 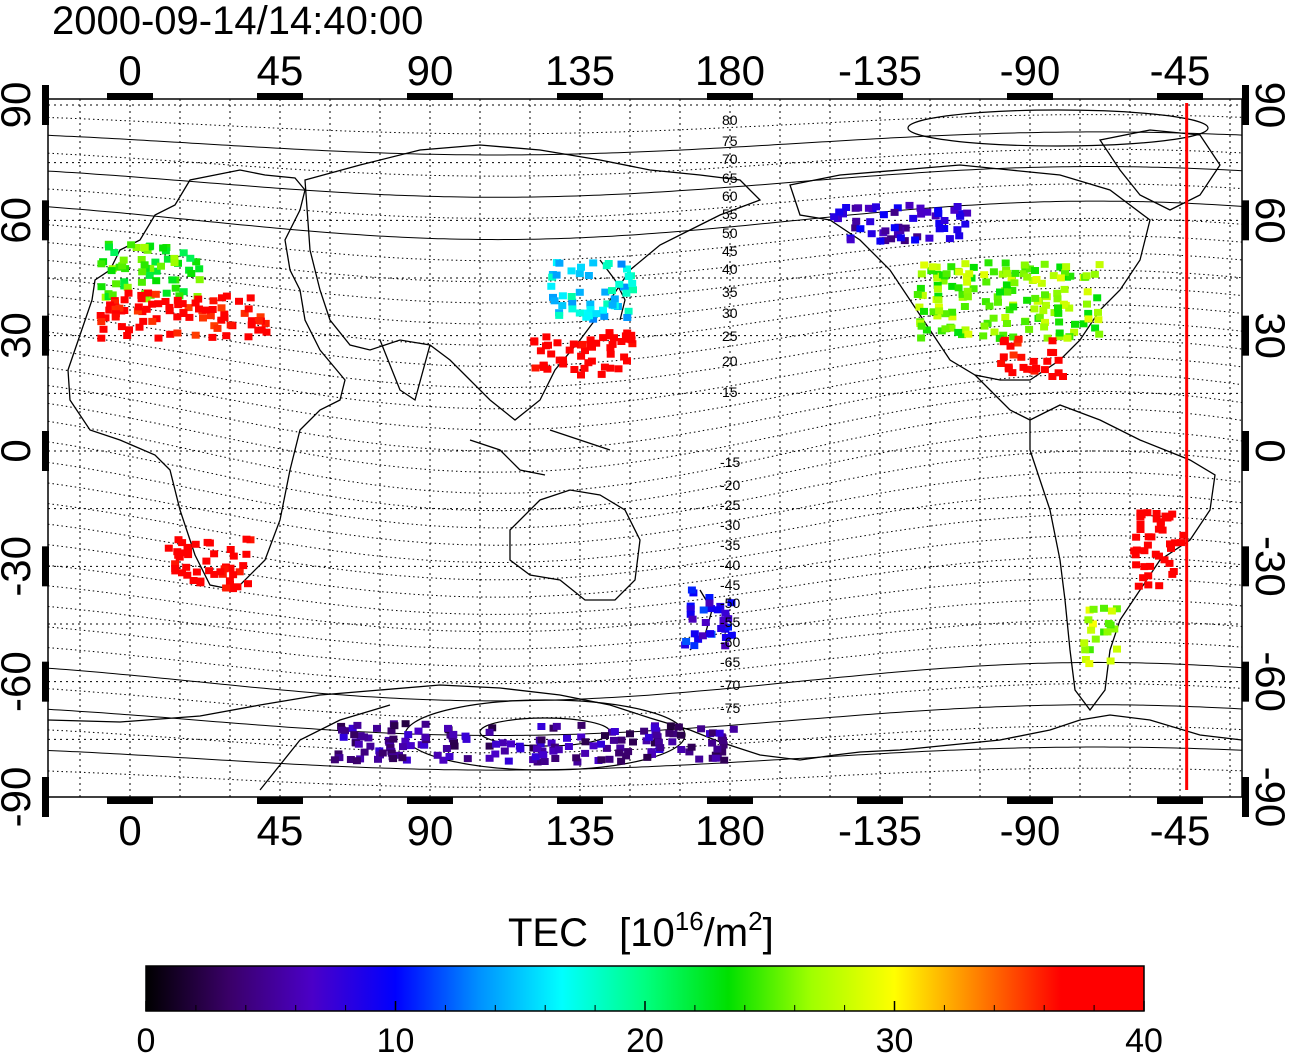 What do you see at coordinates (730, 603) in the screenshot?
I see `contour-label: -50` at bounding box center [730, 603].